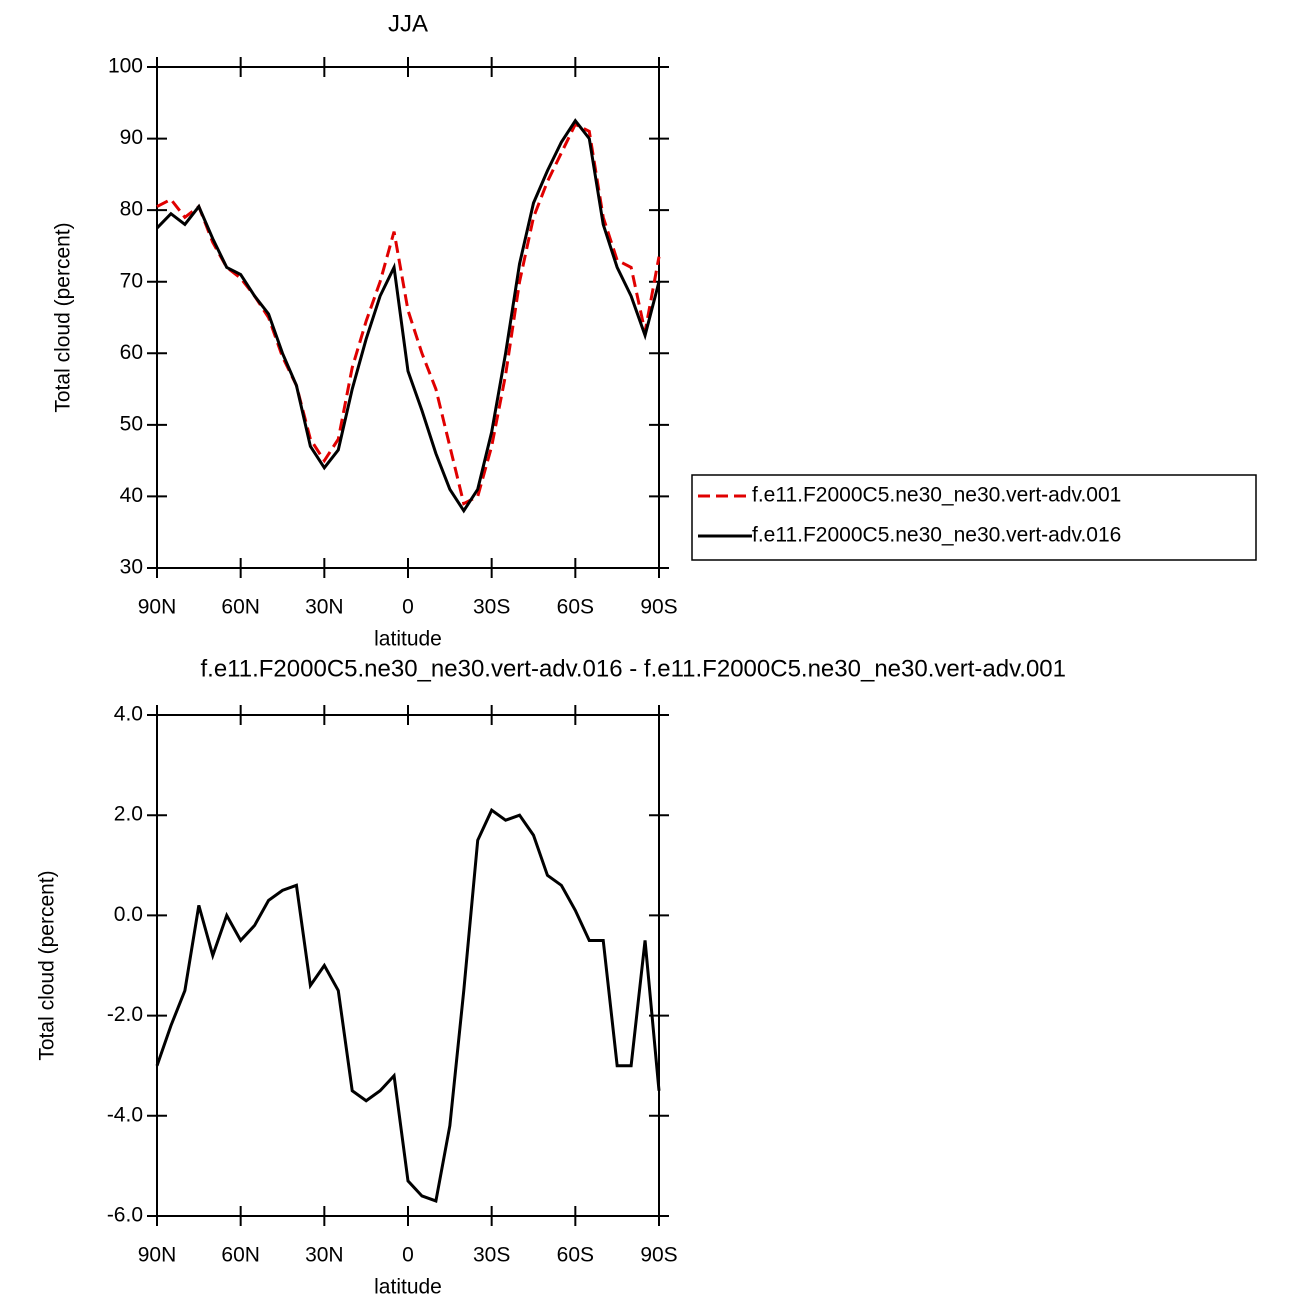 This screenshot has width=1308, height=1308. Describe the element at coordinates (131, 423) in the screenshot. I see `y-tick-label: 50` at that location.